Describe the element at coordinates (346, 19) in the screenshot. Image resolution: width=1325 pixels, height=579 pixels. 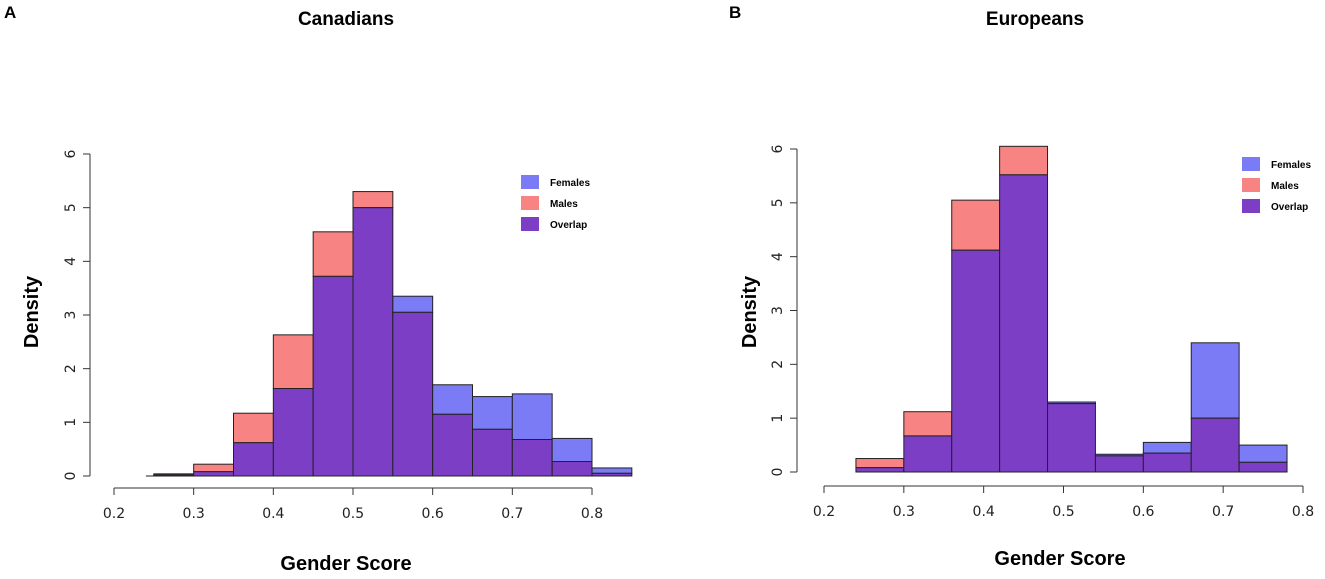
I see `panel-title-canadians: Canadians` at that location.